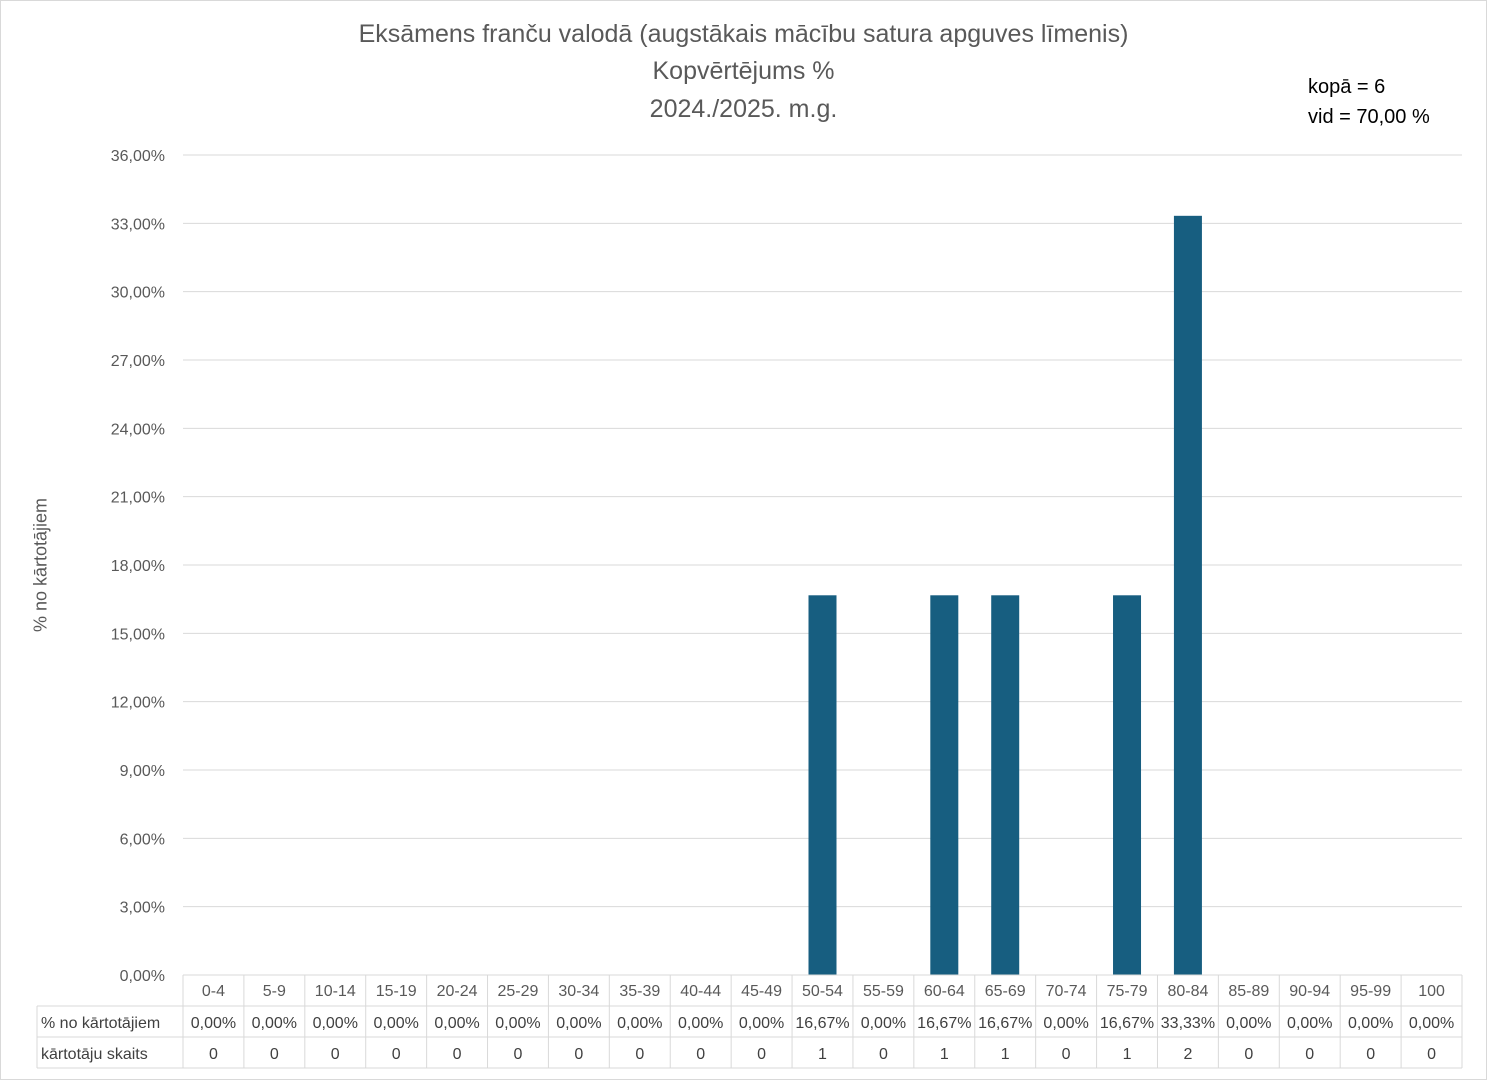  I want to click on y-tick-label: 24,00%, so click(138, 429).